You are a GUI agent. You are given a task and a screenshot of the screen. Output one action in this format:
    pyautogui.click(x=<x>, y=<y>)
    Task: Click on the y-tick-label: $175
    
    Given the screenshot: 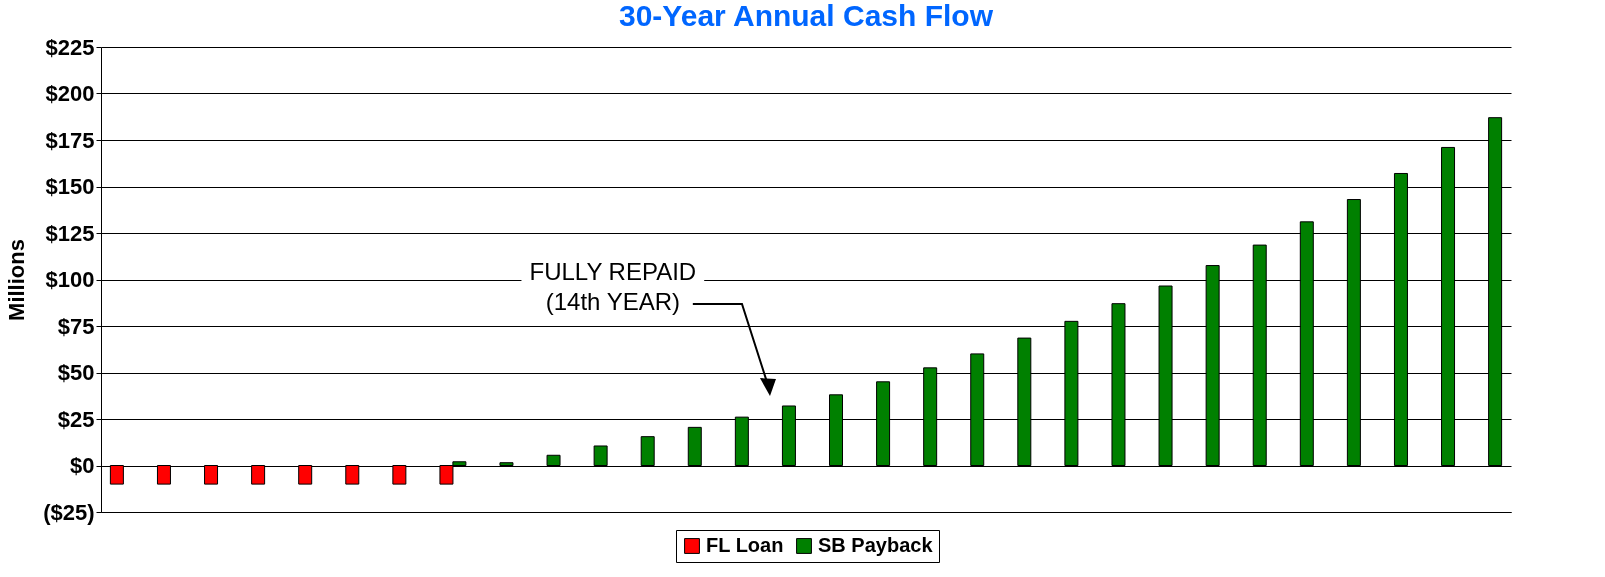 What is the action you would take?
    pyautogui.click(x=70, y=140)
    